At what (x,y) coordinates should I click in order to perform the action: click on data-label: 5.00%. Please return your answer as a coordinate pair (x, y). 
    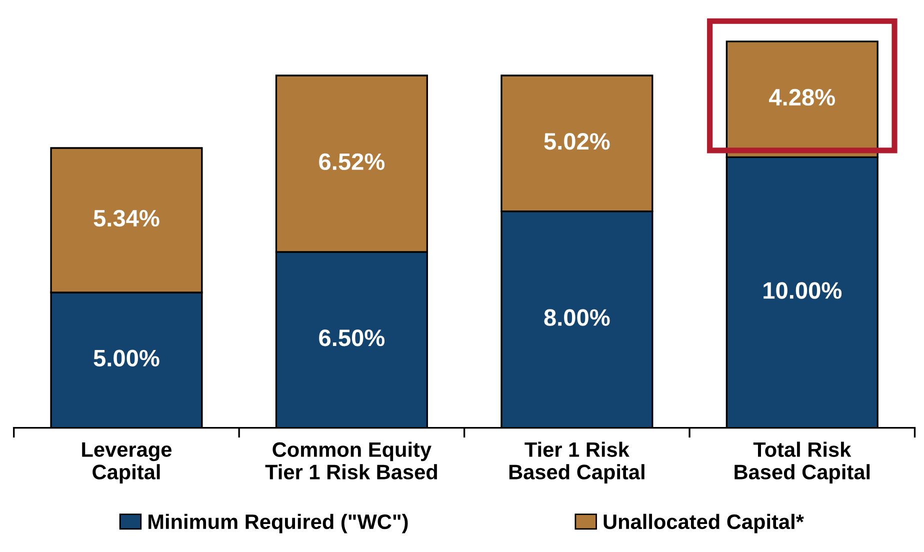
    Looking at the image, I should click on (127, 358).